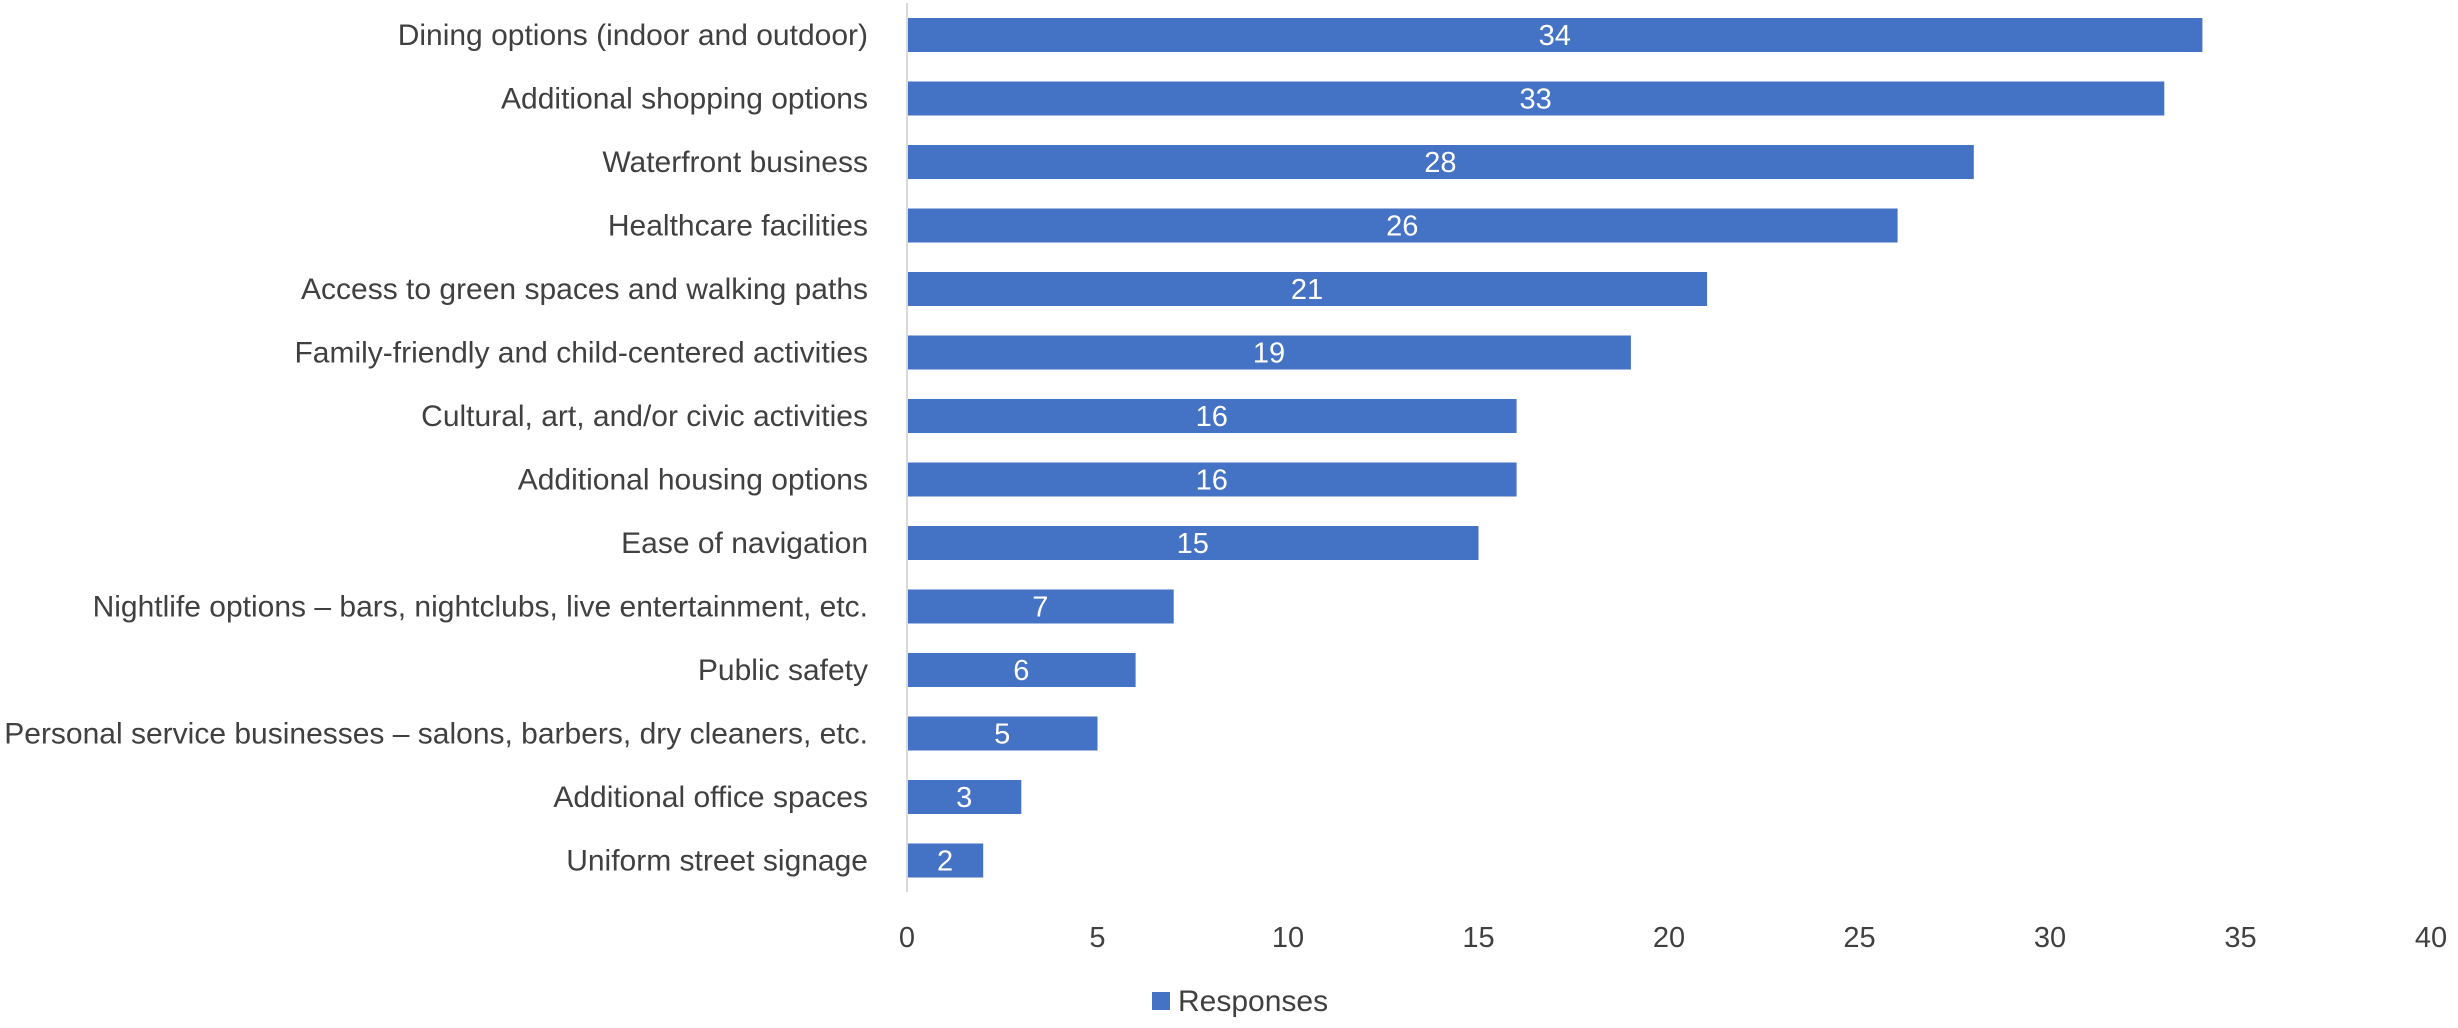 This screenshot has width=2458, height=1028. I want to click on bar-value-label: 6, so click(1021, 671).